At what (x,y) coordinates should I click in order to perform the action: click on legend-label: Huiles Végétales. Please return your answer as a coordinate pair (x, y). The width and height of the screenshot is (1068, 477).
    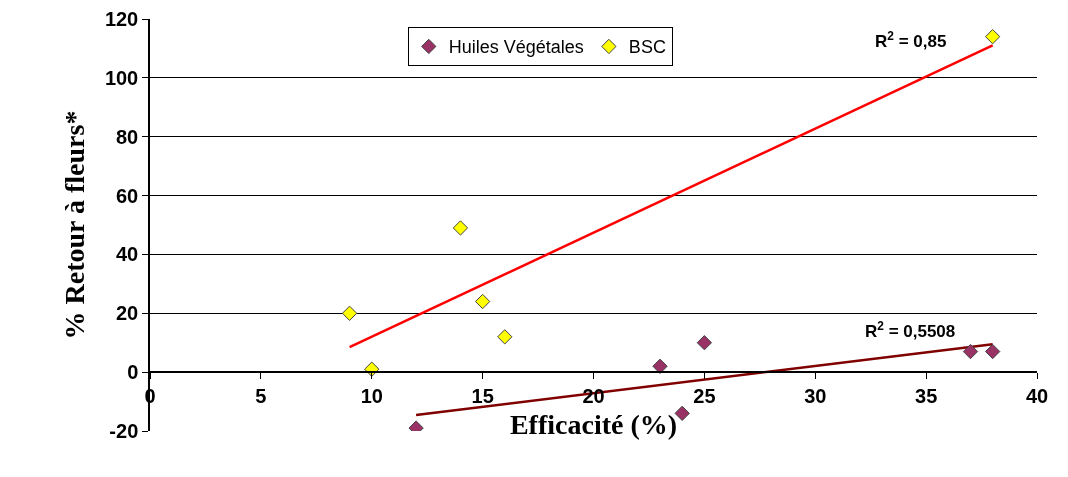
    Looking at the image, I should click on (516, 47).